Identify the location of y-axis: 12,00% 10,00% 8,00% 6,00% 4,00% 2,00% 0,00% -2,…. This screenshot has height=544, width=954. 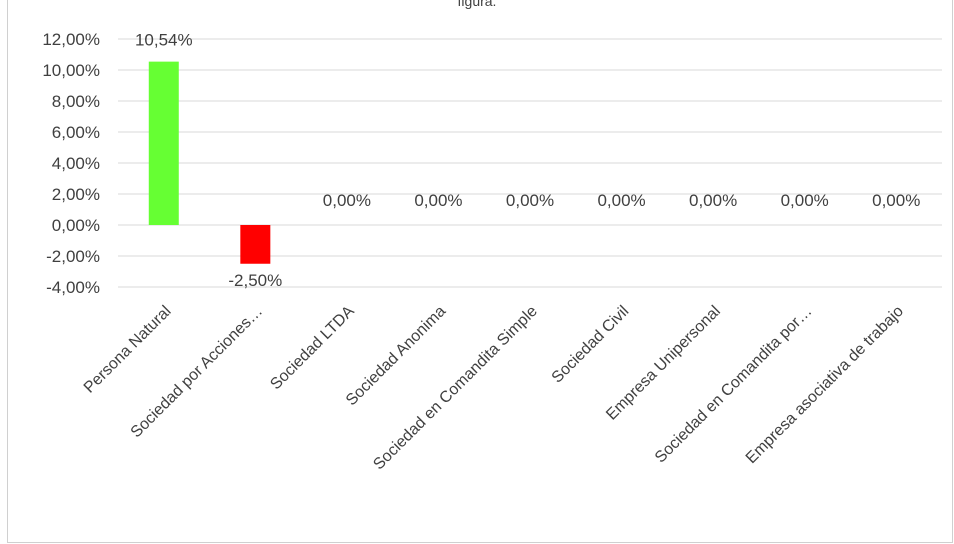
(71, 163).